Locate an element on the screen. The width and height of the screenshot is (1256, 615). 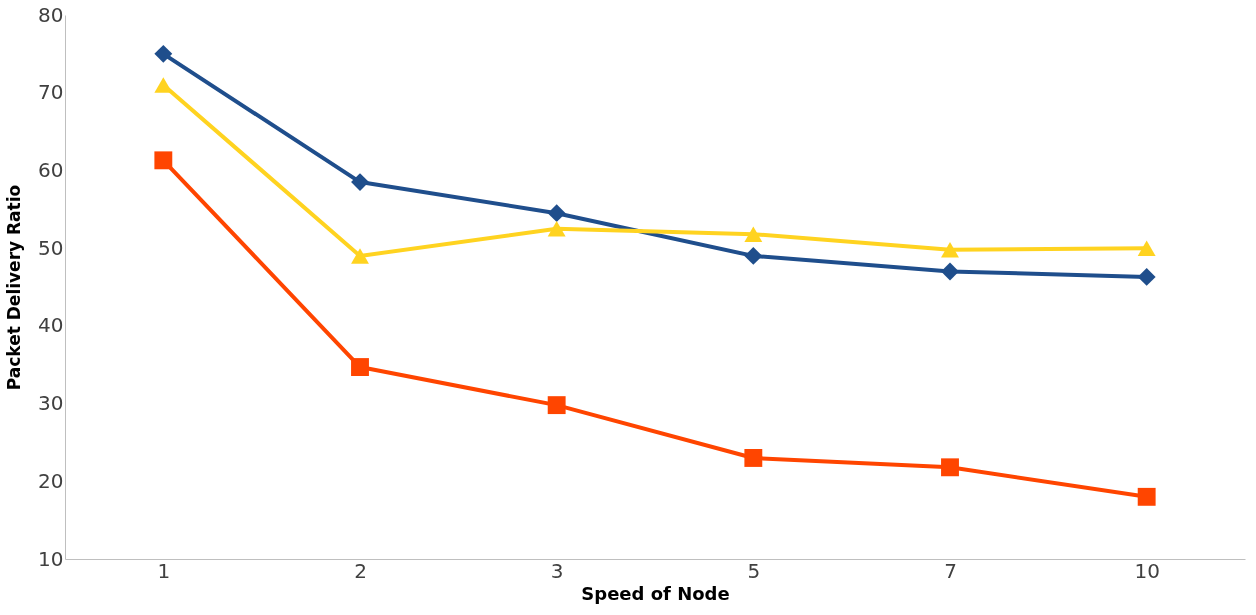
y-tick-label: 50 is located at coordinates (51, 247).